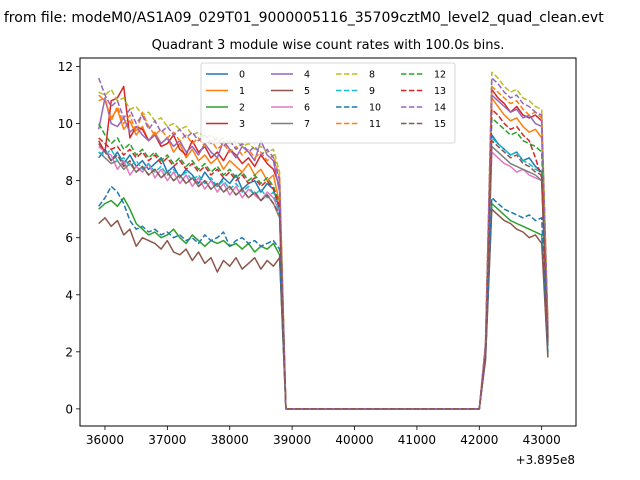 The width and height of the screenshot is (640, 480). What do you see at coordinates (542, 440) in the screenshot?
I see `x-tick-label: 43000` at bounding box center [542, 440].